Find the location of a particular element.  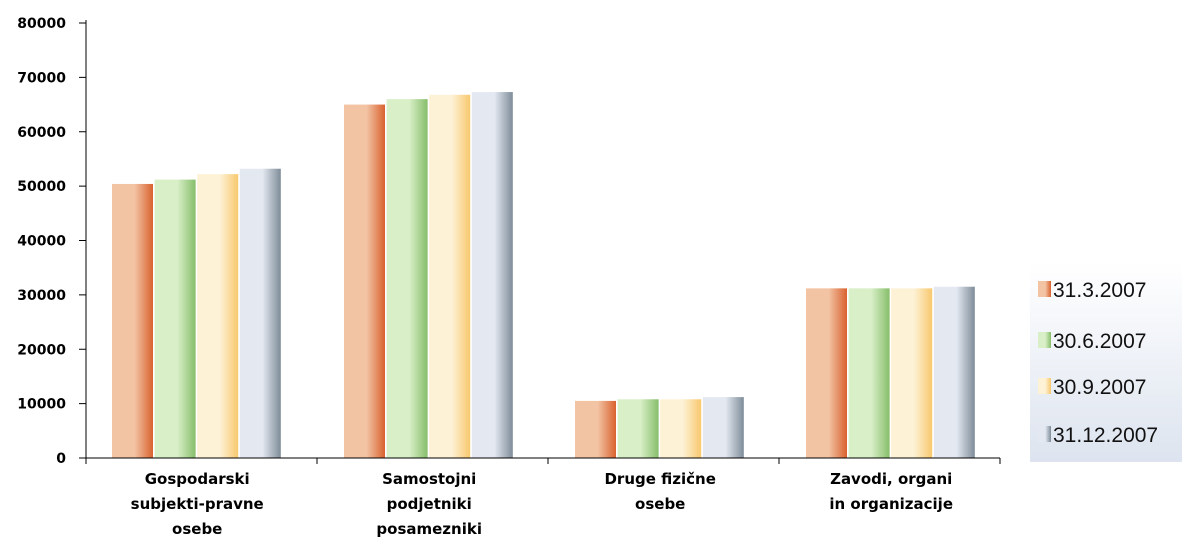

legend-label: 31.3.2007 is located at coordinates (1099, 290).